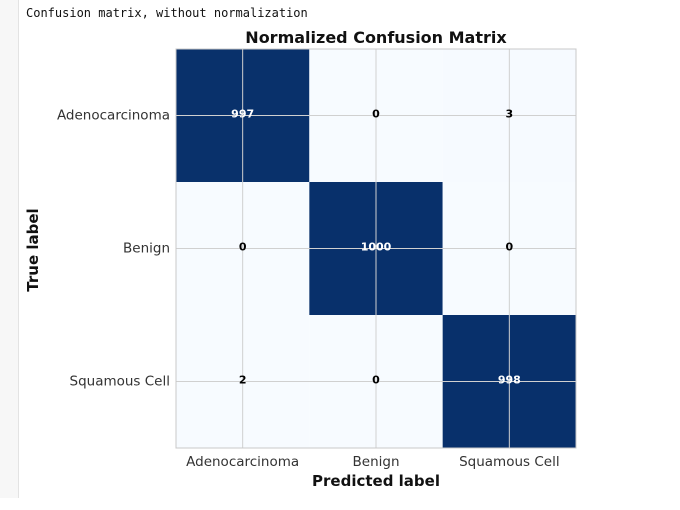 The width and height of the screenshot is (680, 510). What do you see at coordinates (113, 249) in the screenshot?
I see `y-tick-labels: Adenocarcinoma Benign Squamous Cell` at bounding box center [113, 249].